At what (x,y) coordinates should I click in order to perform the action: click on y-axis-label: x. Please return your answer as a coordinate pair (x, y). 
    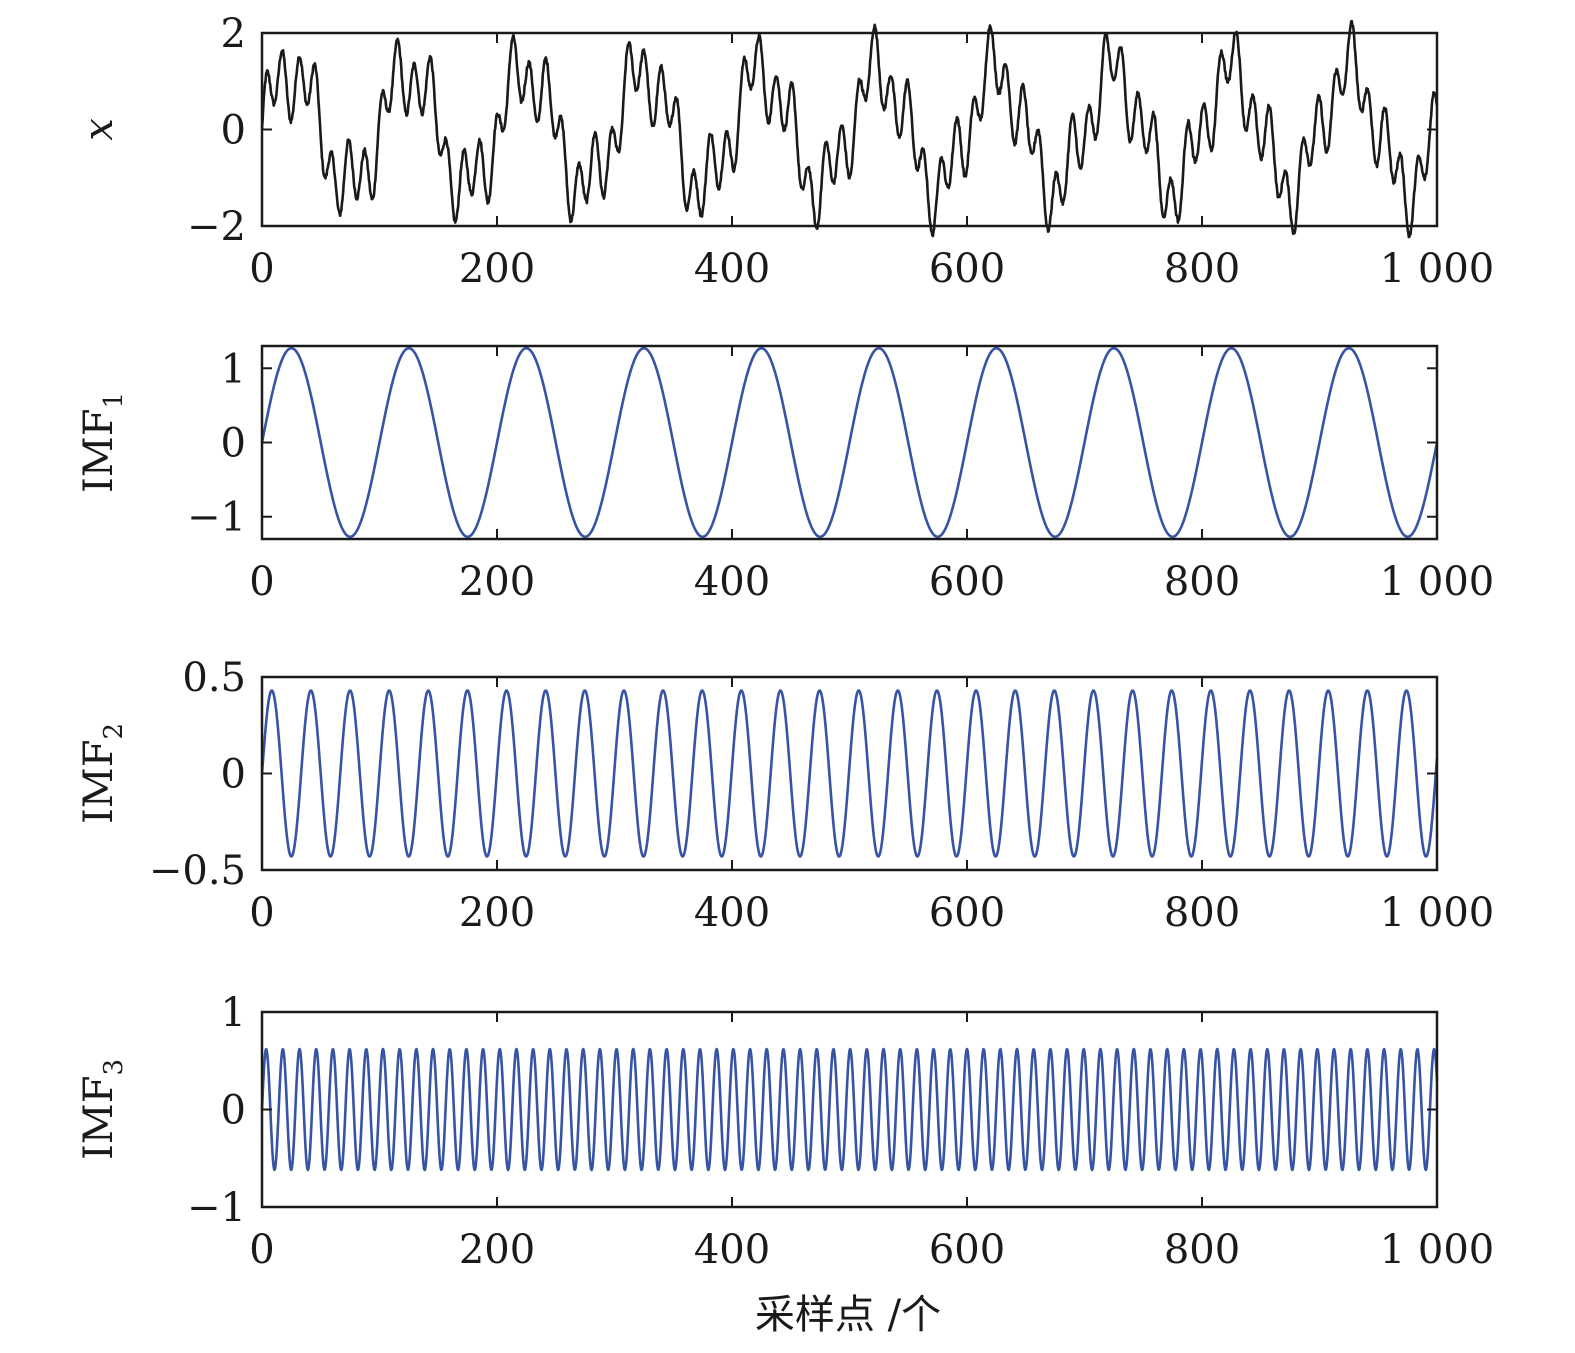
    Looking at the image, I should click on (99, 129).